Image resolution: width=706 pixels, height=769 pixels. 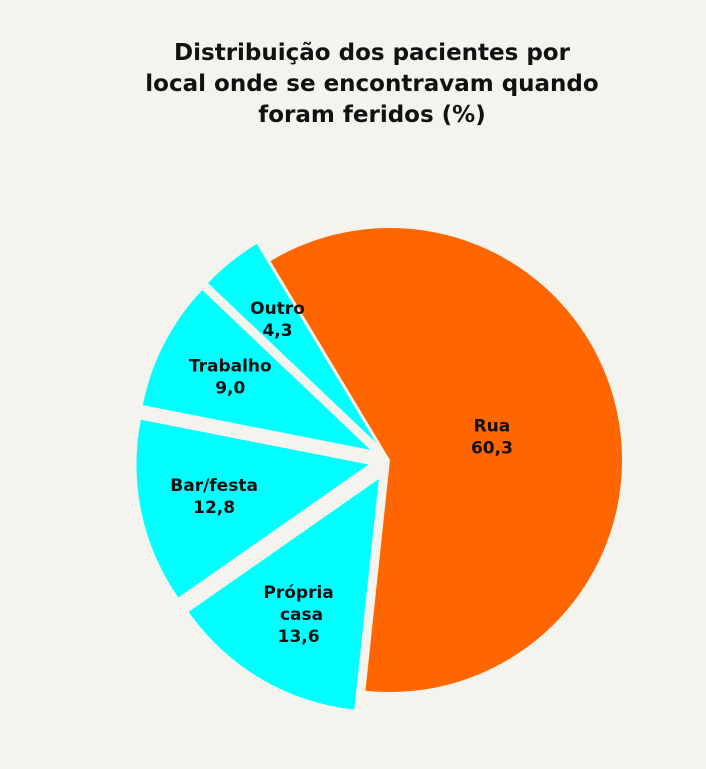 What do you see at coordinates (230, 388) in the screenshot?
I see `slice-value: 9,0` at bounding box center [230, 388].